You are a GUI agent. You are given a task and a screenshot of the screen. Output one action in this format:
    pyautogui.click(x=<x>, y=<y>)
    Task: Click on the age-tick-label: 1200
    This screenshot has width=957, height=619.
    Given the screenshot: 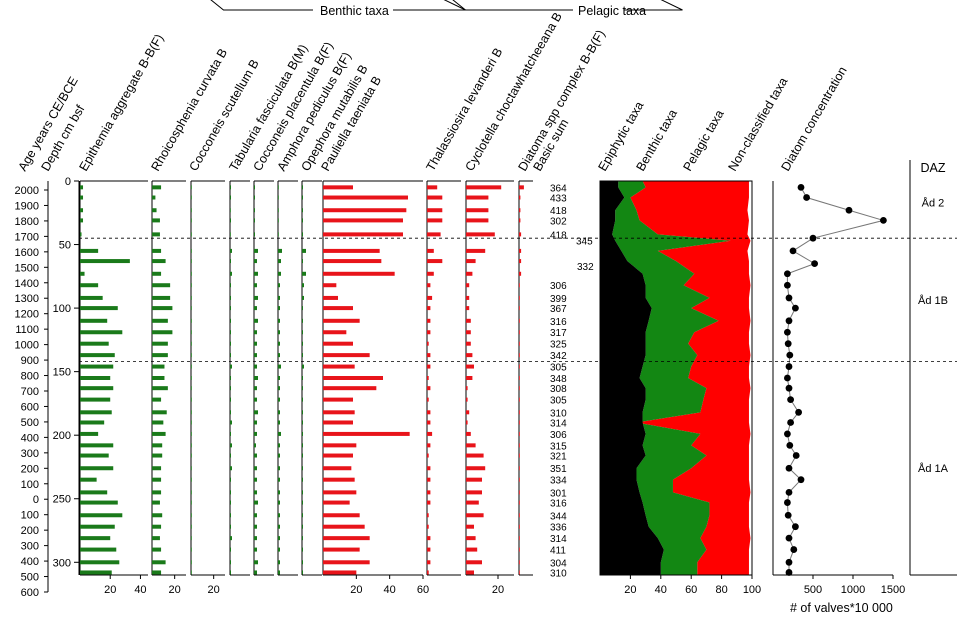 What is the action you would take?
    pyautogui.click(x=27, y=315)
    